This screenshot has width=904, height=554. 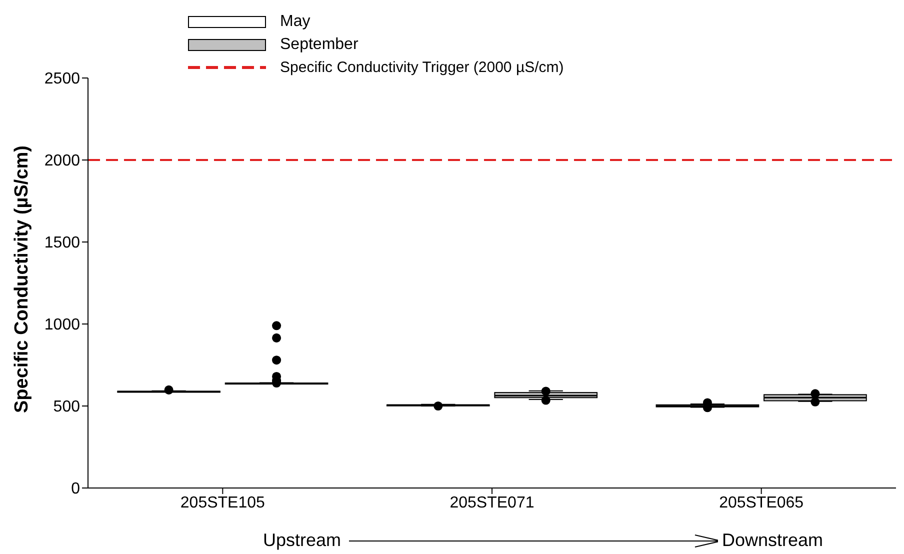 What do you see at coordinates (492, 503) in the screenshot?
I see `x-tick-label: 205STE071` at bounding box center [492, 503].